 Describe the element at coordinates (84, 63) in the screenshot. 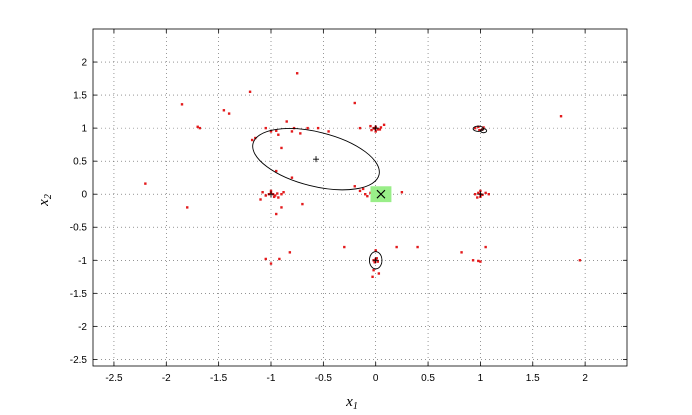

I see `y-tick-label: 2` at that location.